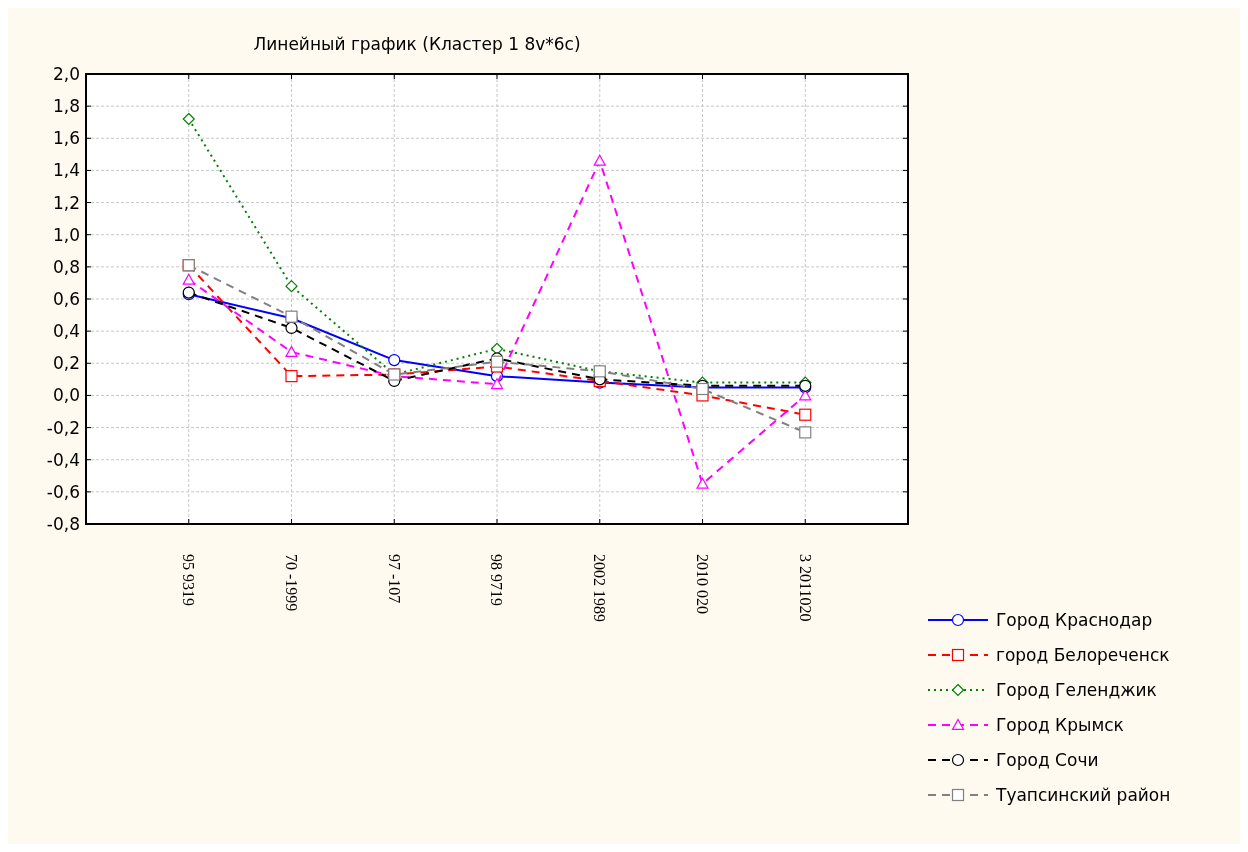 The height and width of the screenshot is (852, 1248). I want to click on x-tick-label: 2010 020, so click(702, 584).